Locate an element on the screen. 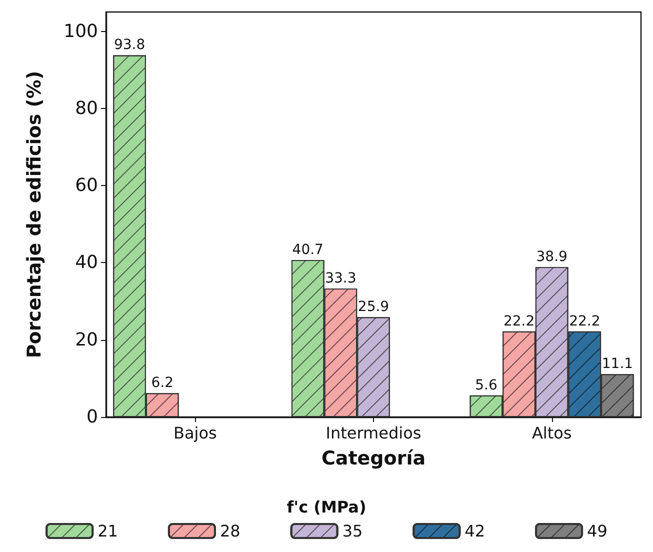  legend-label: 49 is located at coordinates (597, 531).